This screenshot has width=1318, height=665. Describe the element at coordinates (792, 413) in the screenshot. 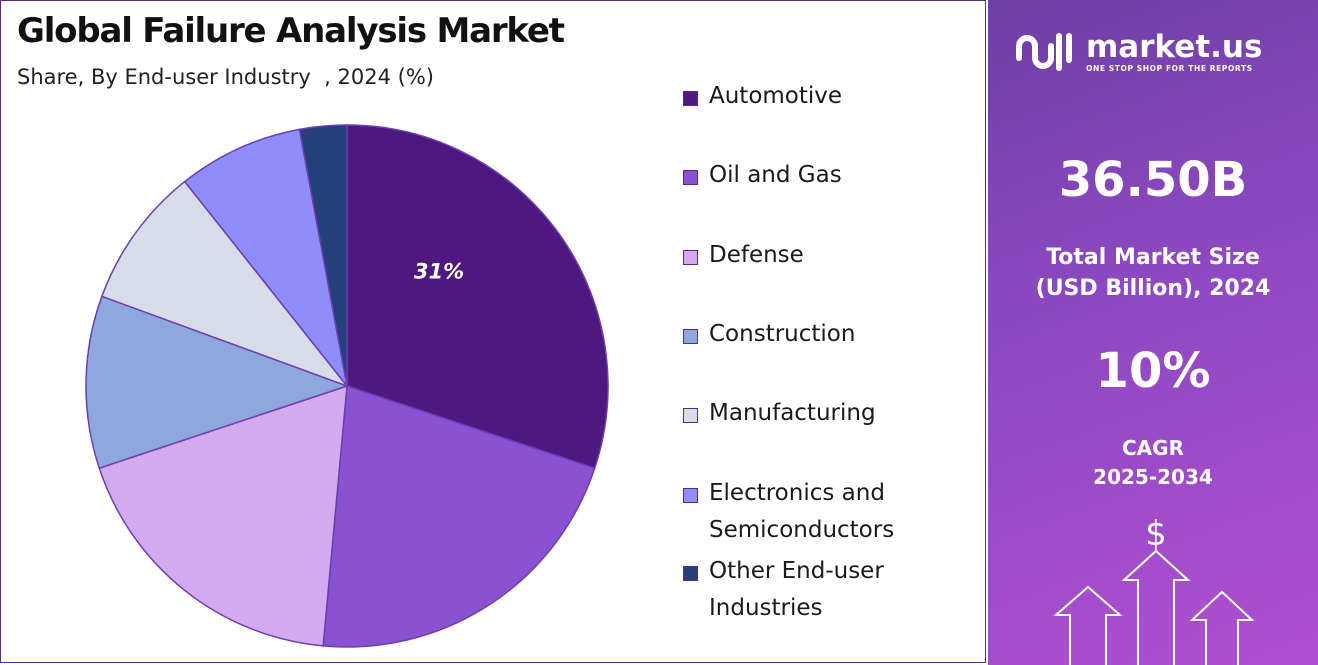

I see `legend-label: Manufacturing` at that location.